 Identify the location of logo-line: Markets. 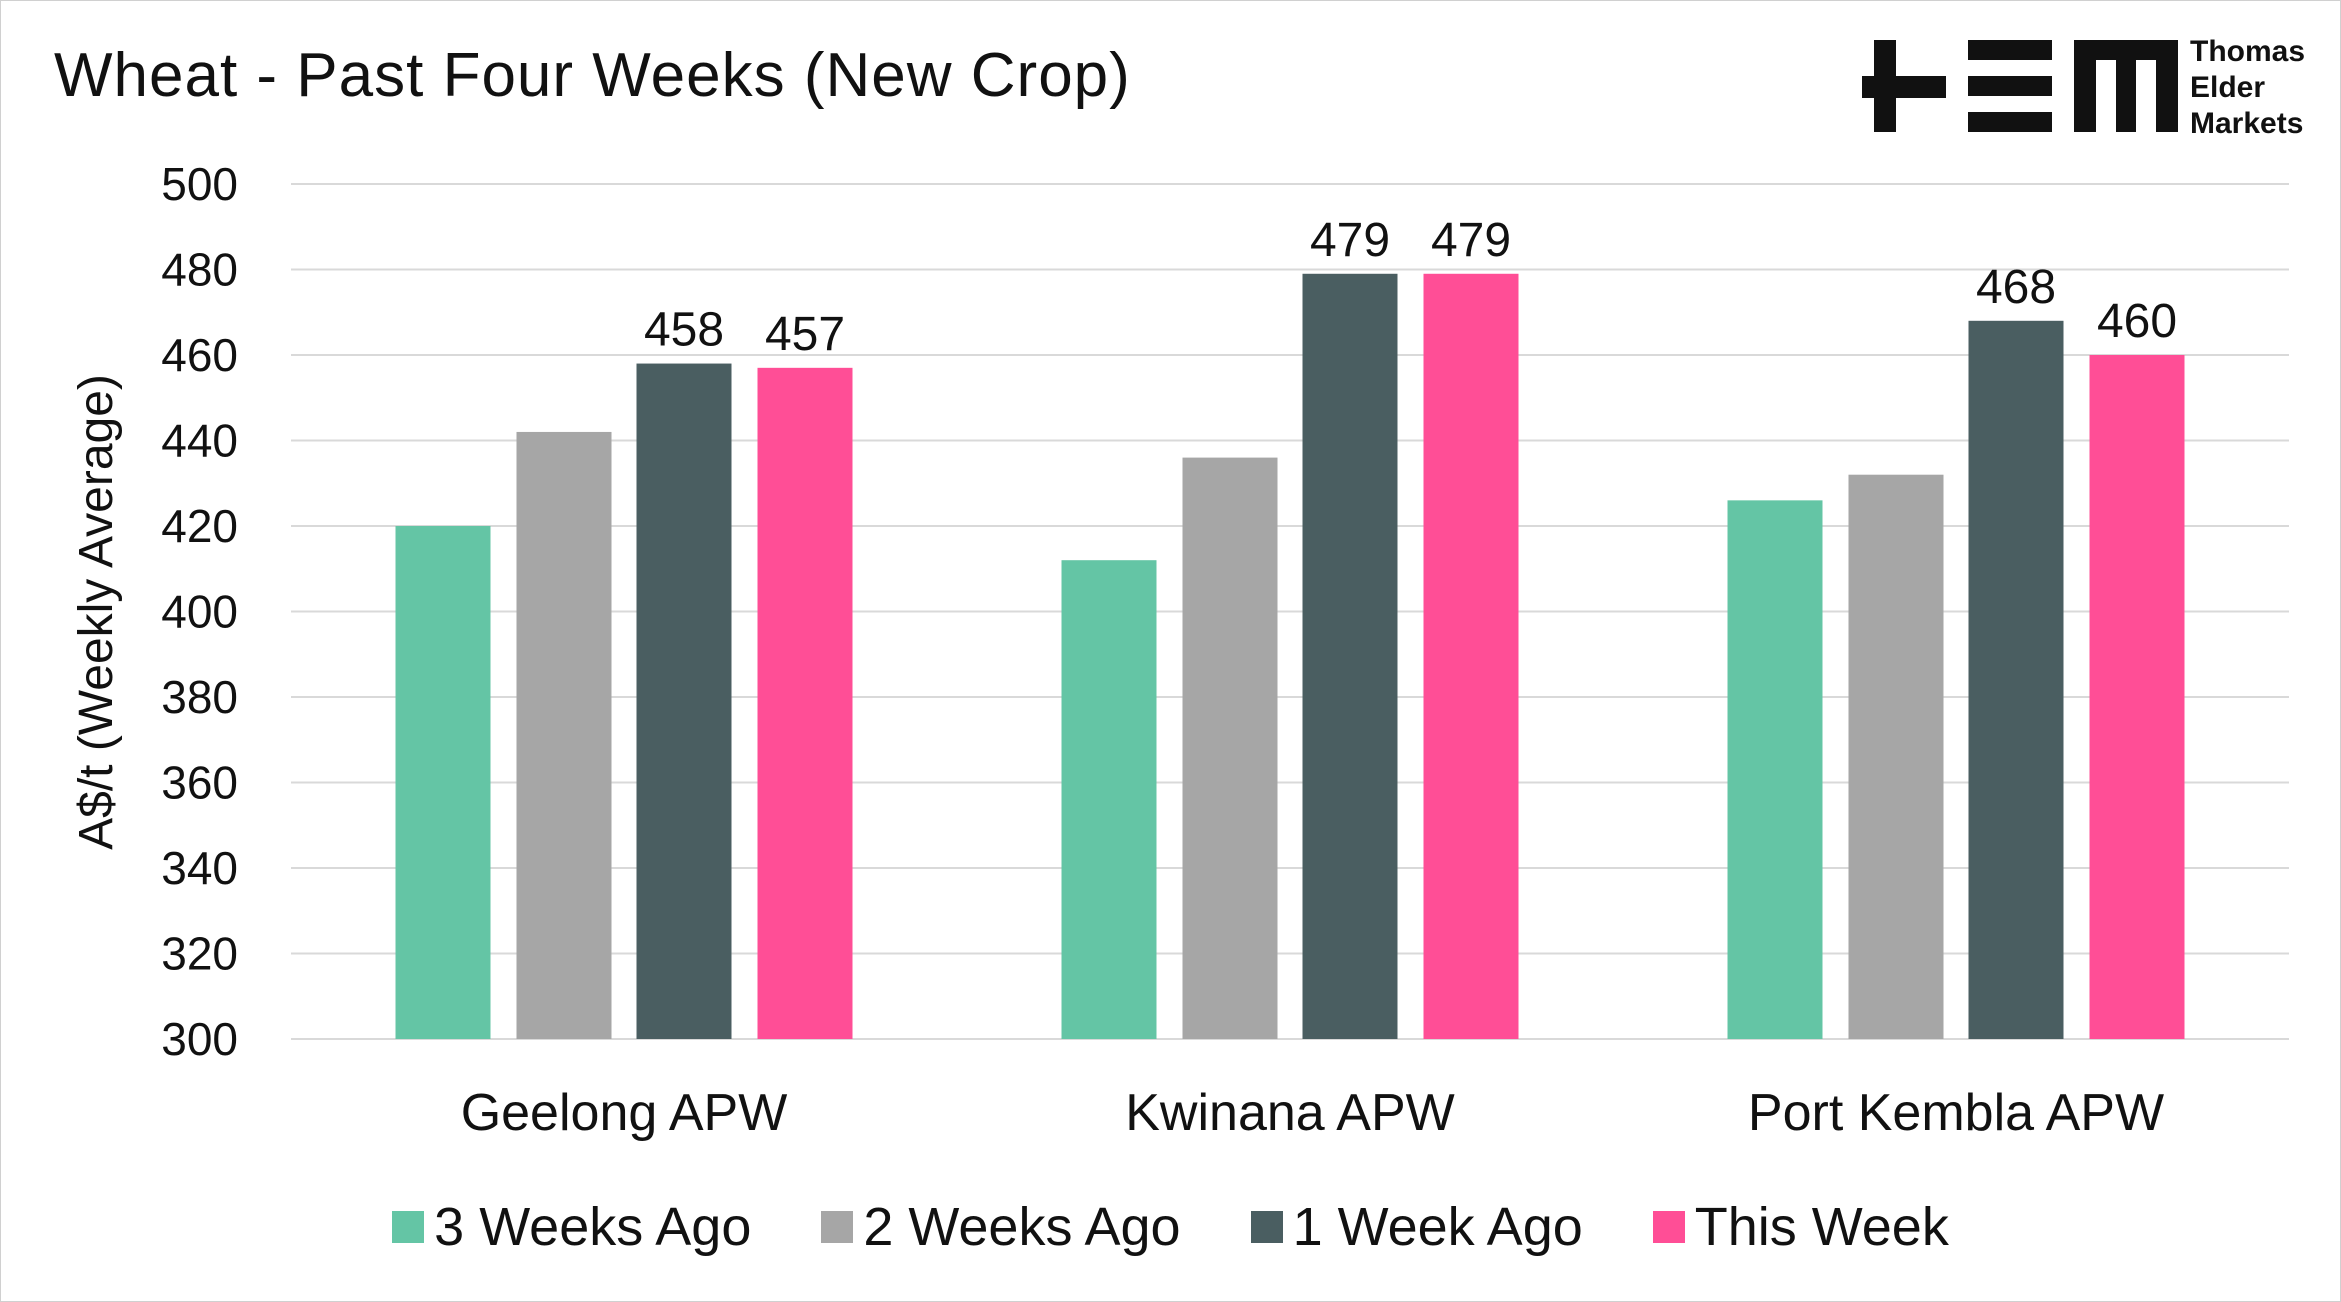
(2247, 123).